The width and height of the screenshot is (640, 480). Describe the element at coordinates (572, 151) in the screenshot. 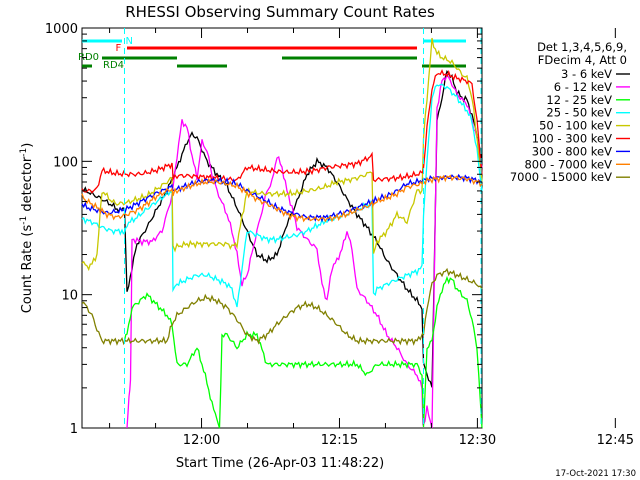

I see `legend-label-7: 300 - 800 keV` at that location.